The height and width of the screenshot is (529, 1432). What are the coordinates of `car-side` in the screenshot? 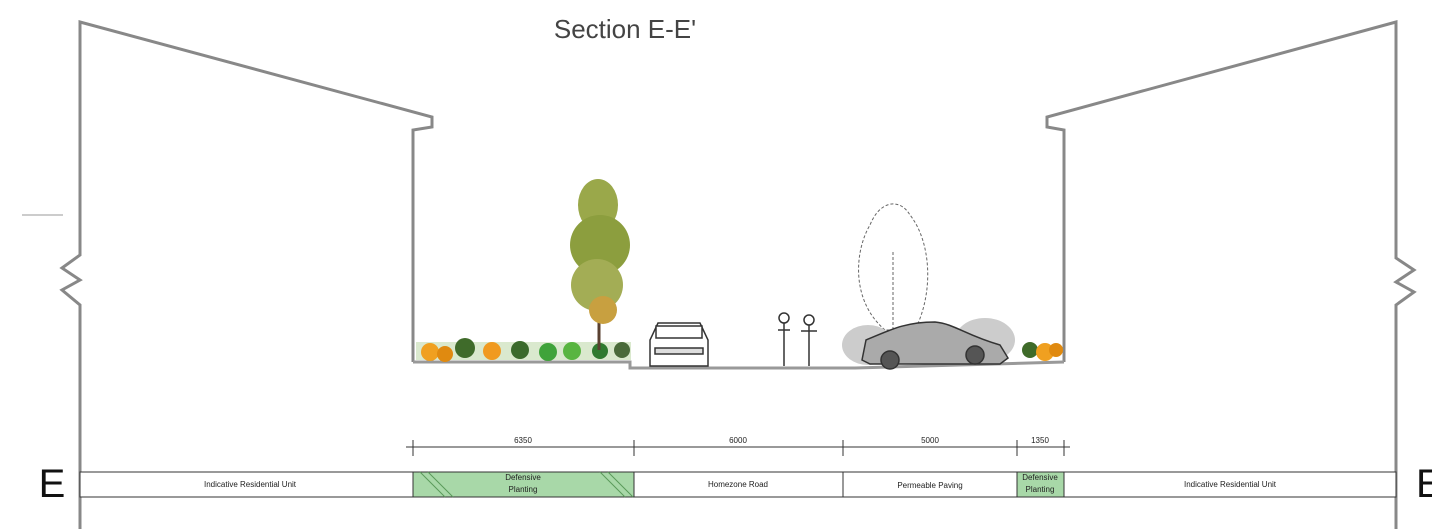 It's located at (935, 345).